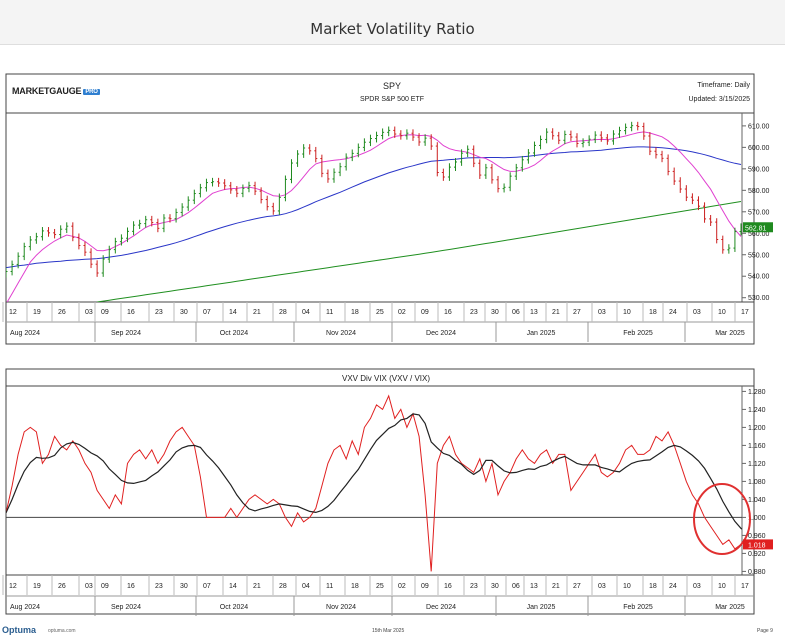 The image size is (785, 638). I want to click on spy-last-value-label: 562.81, so click(756, 228).